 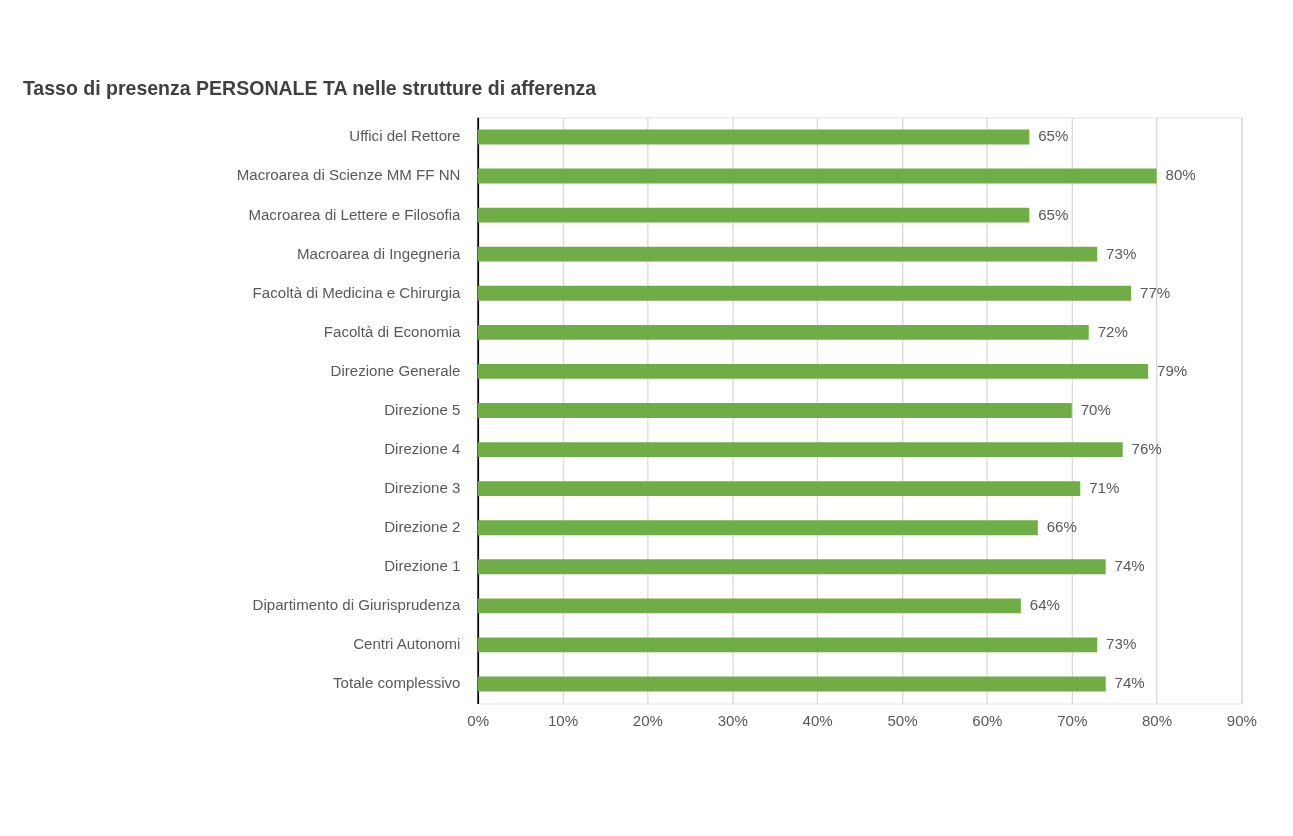 What do you see at coordinates (357, 292) in the screenshot?
I see `y-tick-label: Facoltà di Medicina e Chirurgia` at bounding box center [357, 292].